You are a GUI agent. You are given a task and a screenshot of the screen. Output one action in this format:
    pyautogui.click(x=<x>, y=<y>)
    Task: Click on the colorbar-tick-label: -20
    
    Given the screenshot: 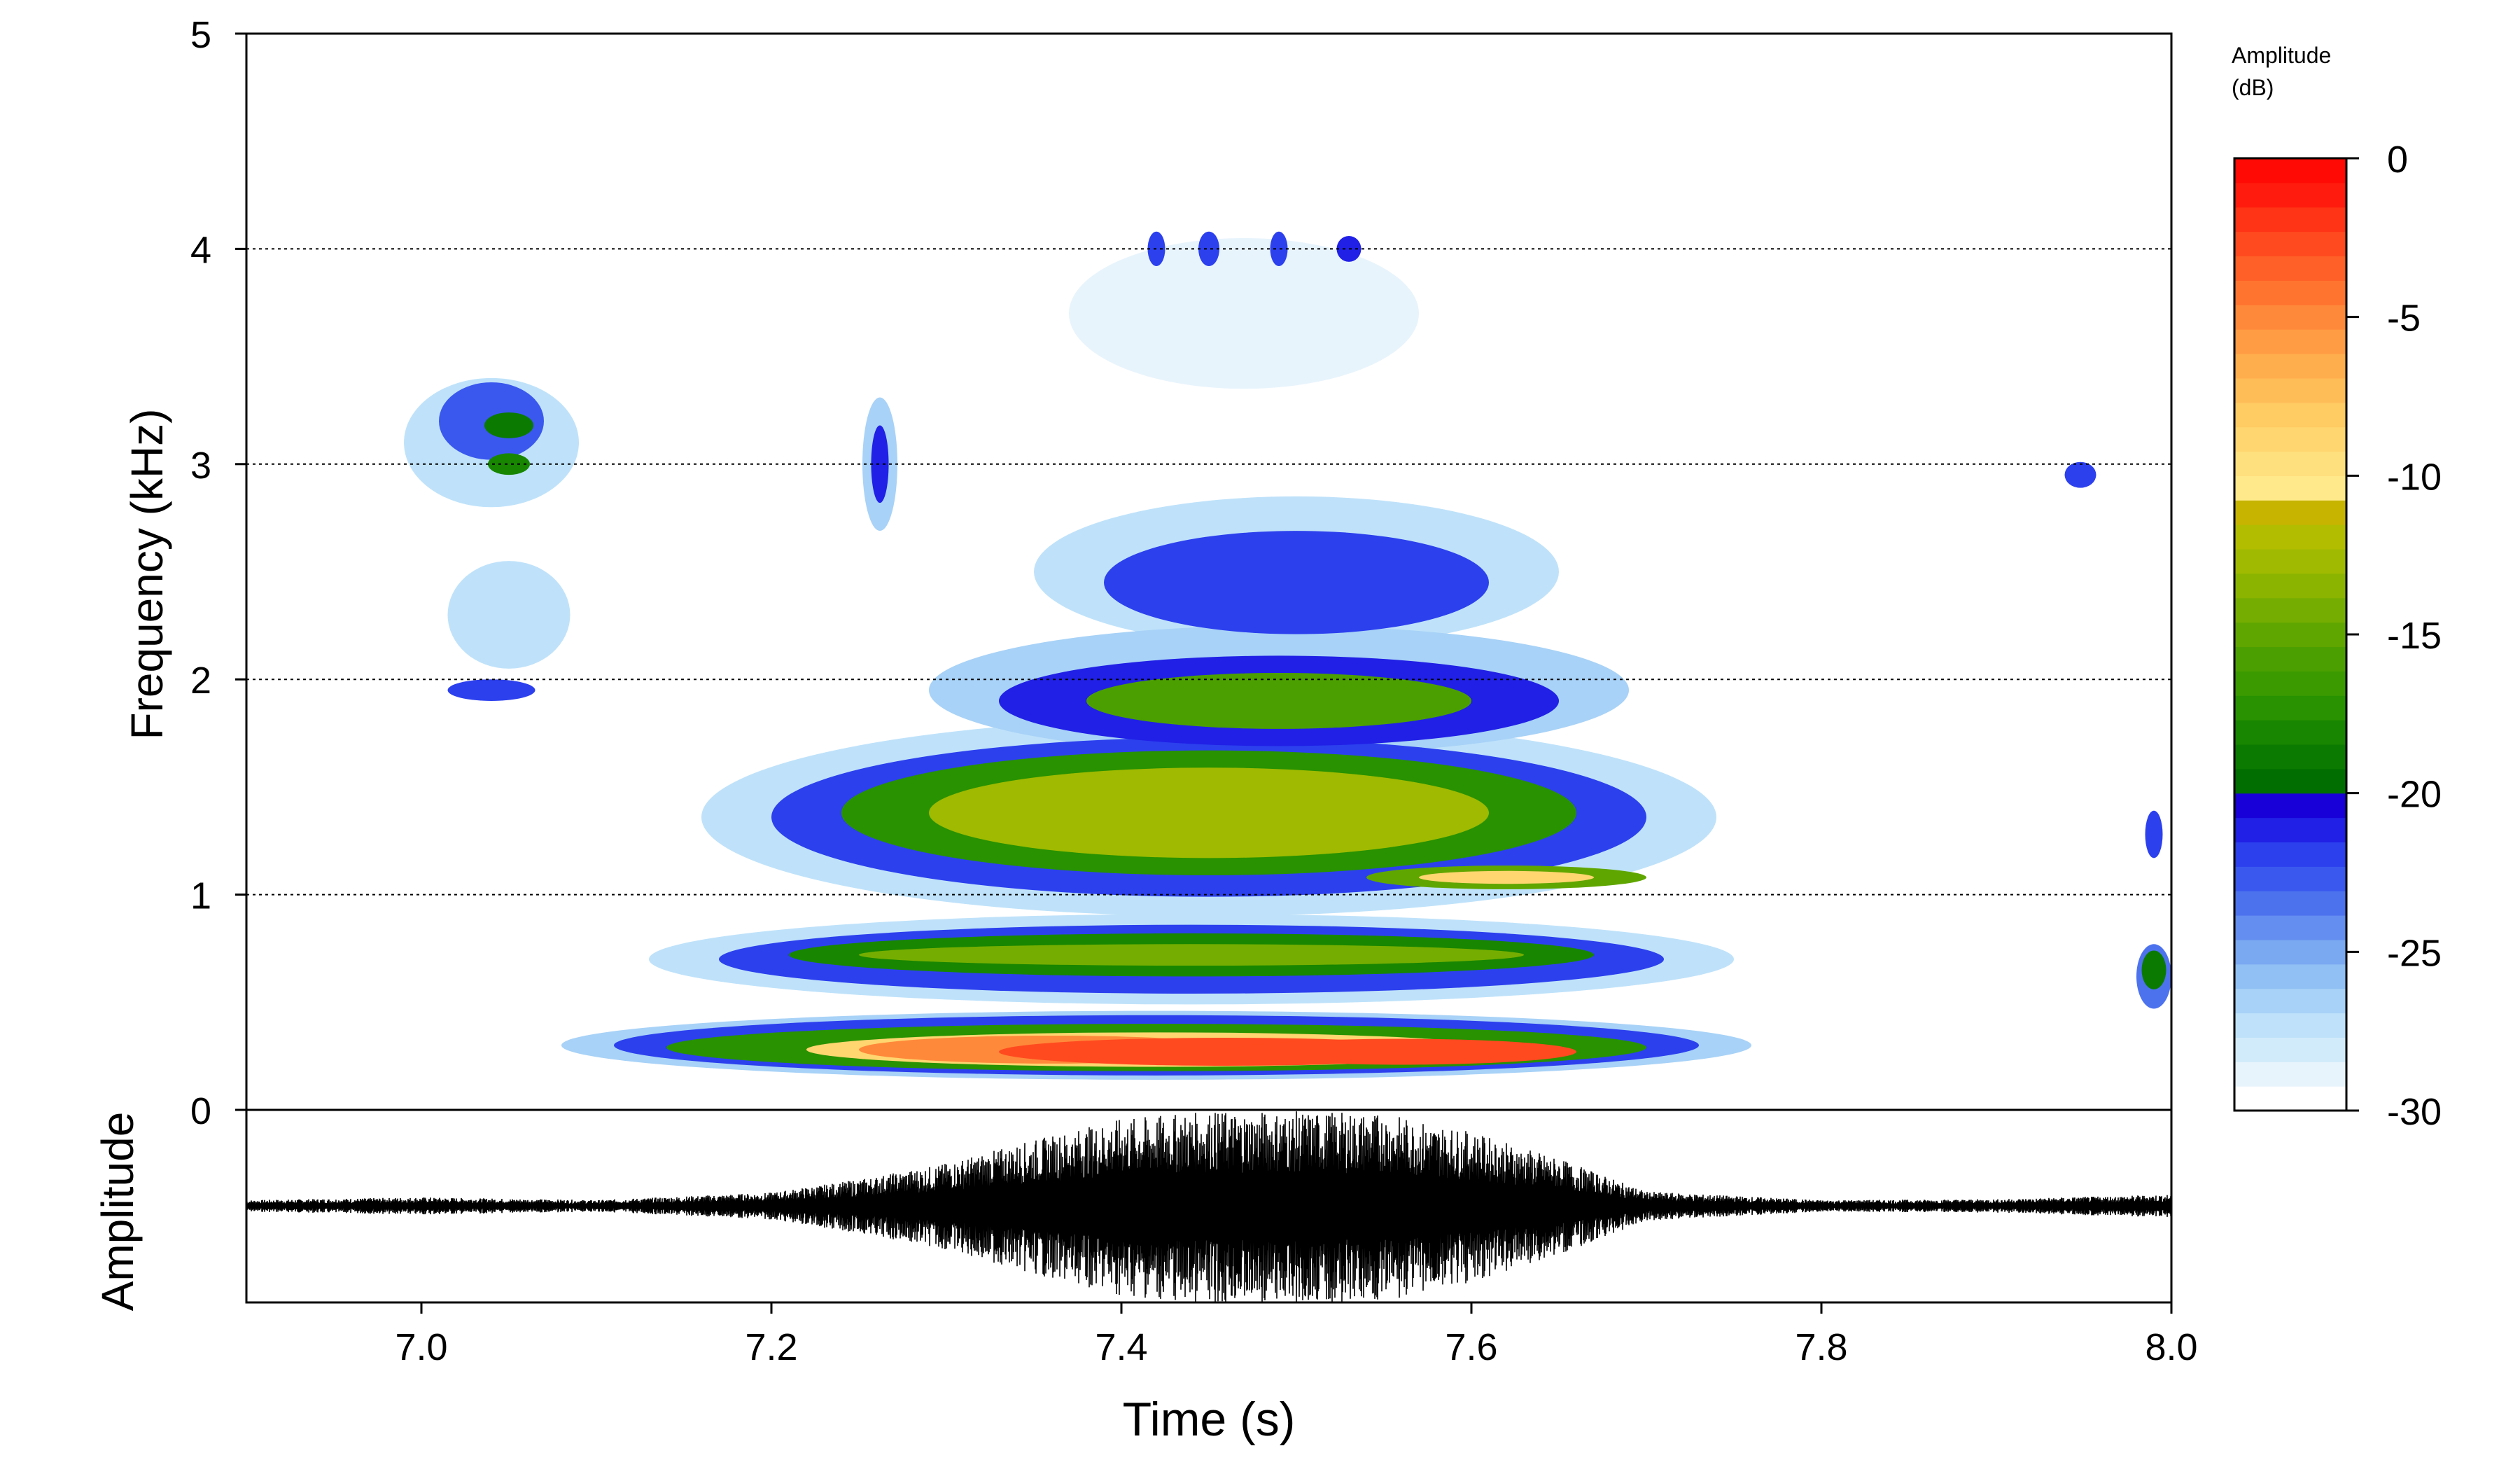 What is the action you would take?
    pyautogui.click(x=2414, y=795)
    